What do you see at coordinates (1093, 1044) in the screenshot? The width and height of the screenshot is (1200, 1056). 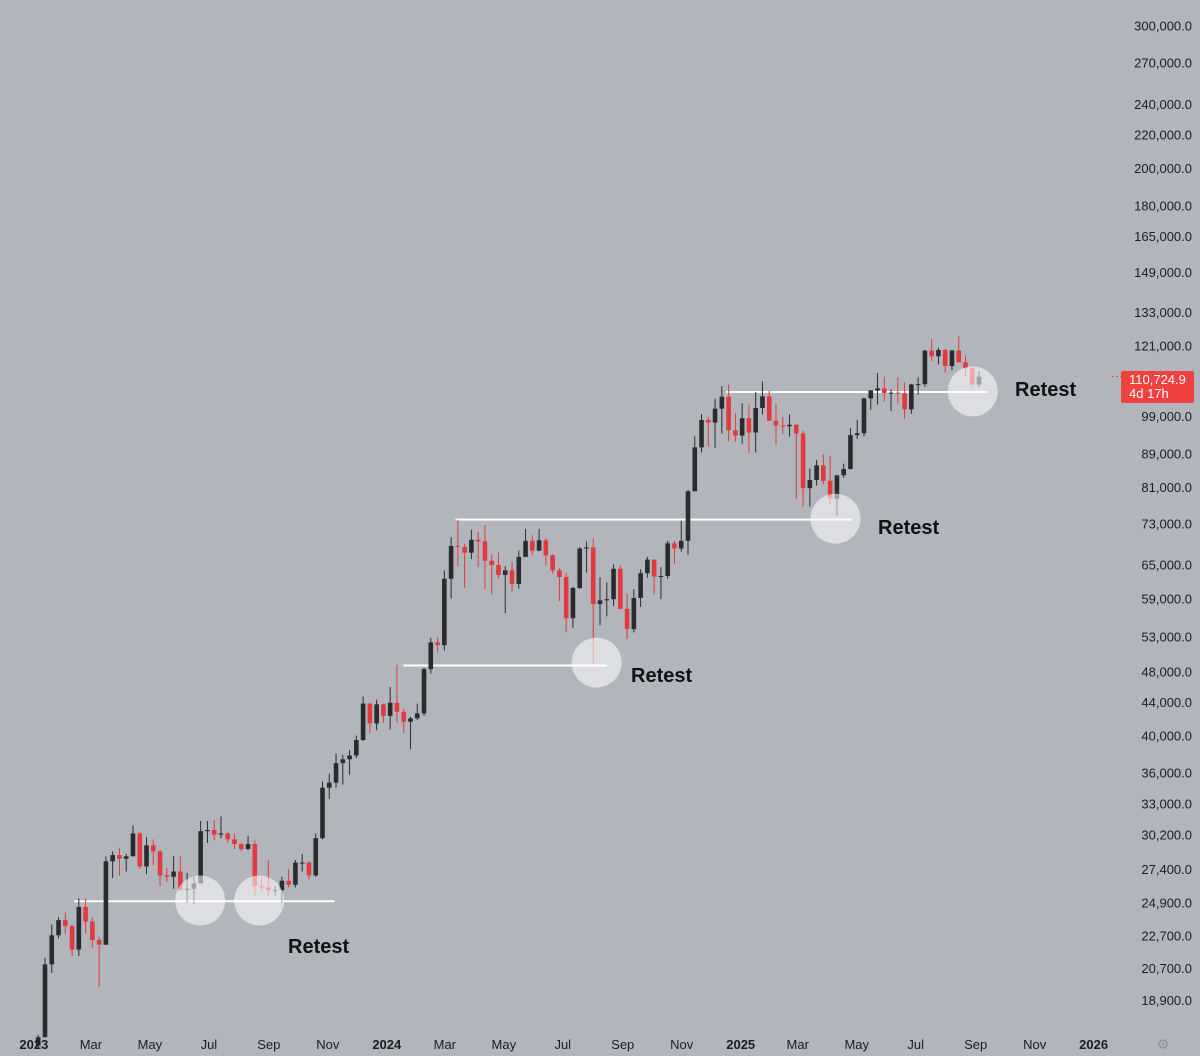 I see `time-tick-label: 2026` at bounding box center [1093, 1044].